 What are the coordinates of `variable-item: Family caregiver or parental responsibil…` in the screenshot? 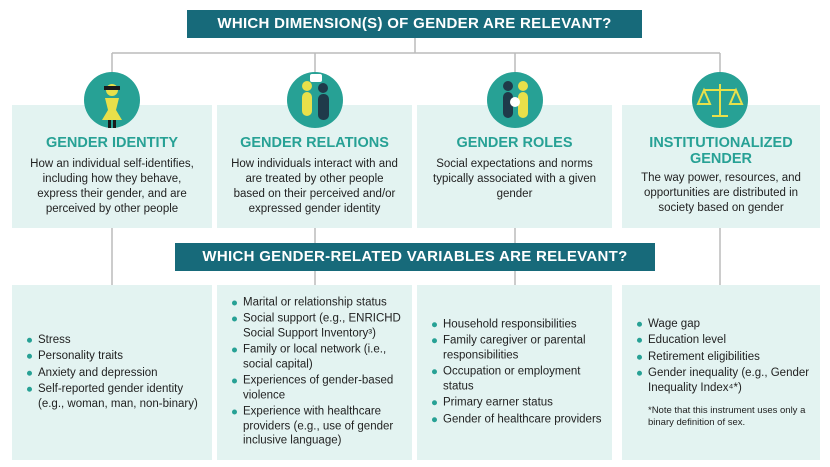 It's located at (517, 347).